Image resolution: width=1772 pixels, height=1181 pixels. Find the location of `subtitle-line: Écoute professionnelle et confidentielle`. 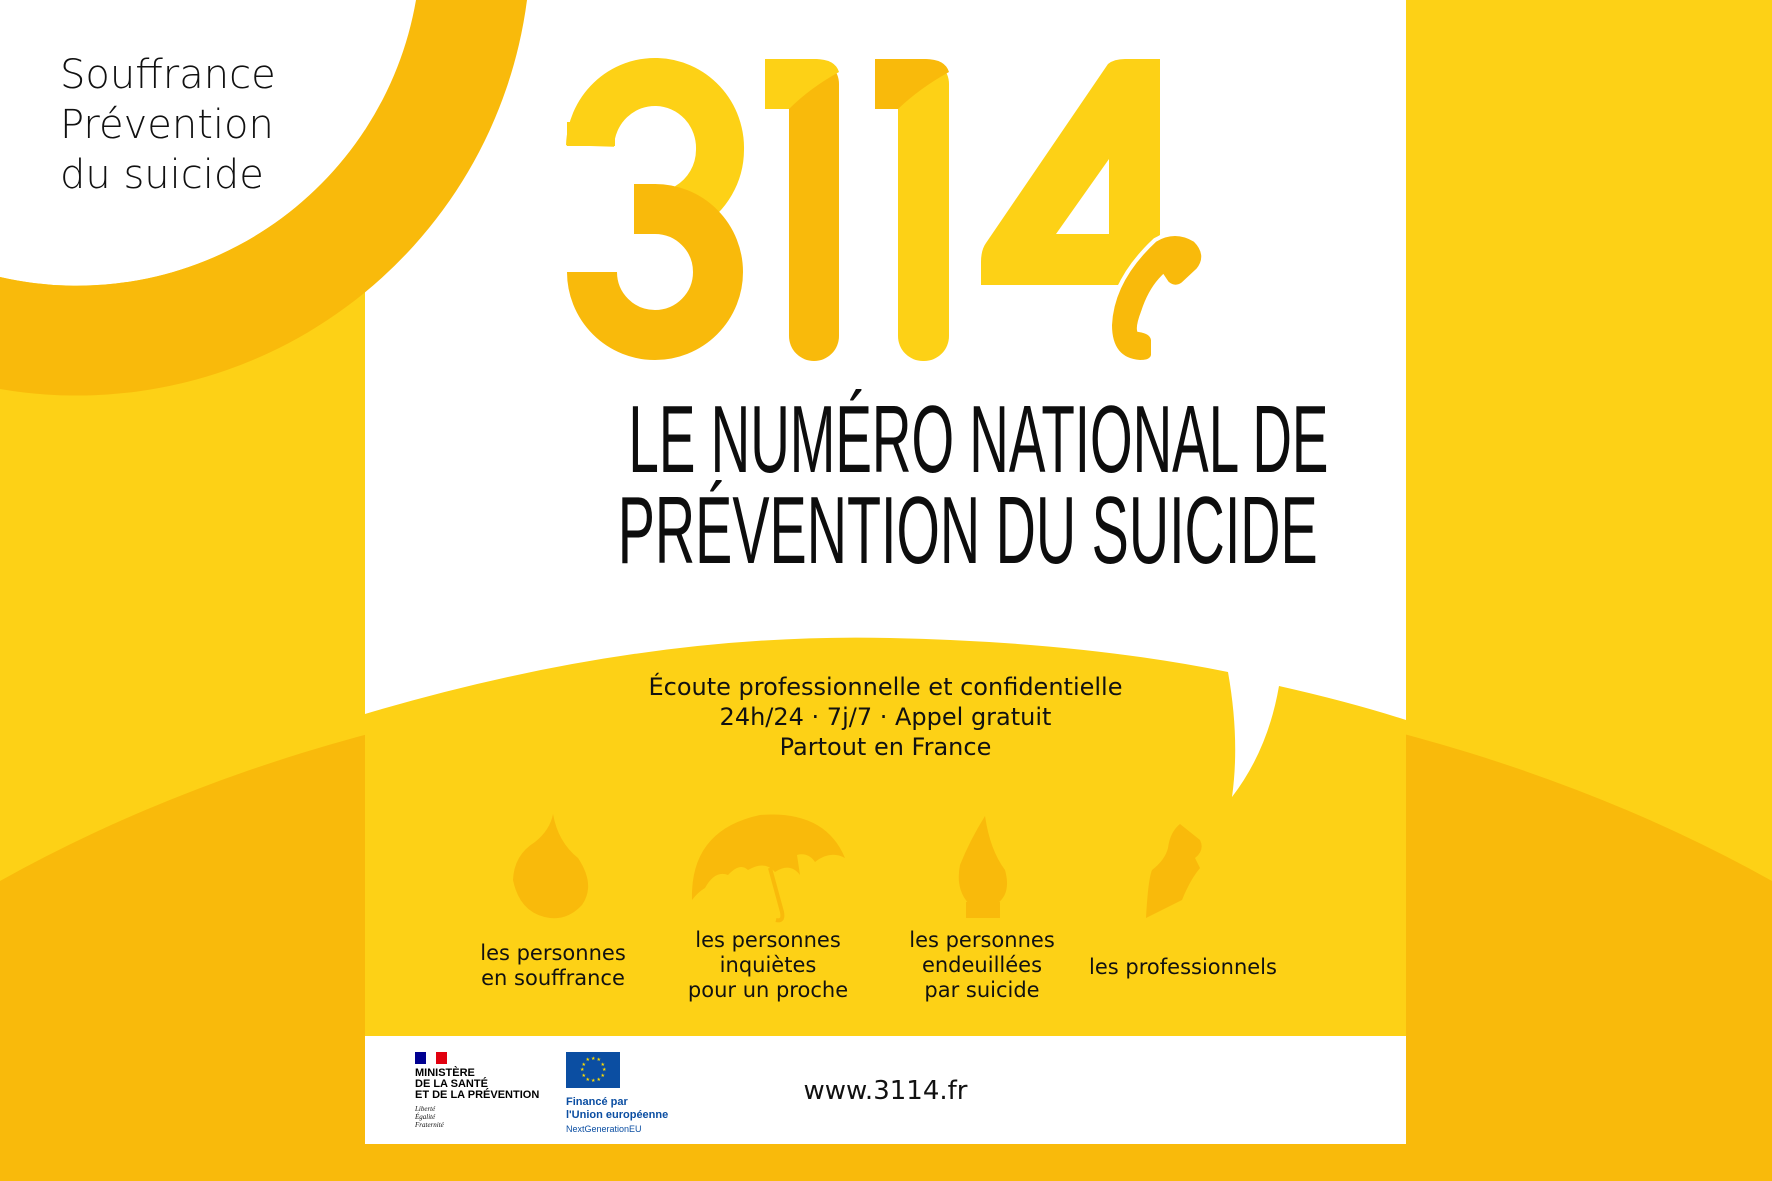

subtitle-line: Écoute professionnelle et confidentielle is located at coordinates (885, 687).